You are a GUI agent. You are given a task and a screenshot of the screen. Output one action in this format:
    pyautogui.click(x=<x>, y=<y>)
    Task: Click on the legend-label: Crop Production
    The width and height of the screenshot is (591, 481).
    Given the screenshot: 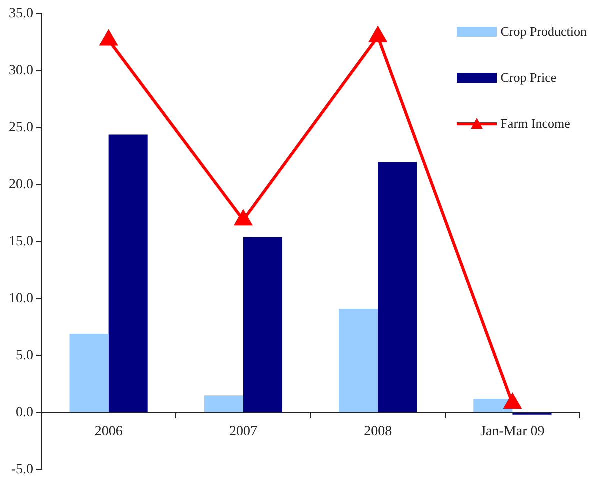 What is the action you would take?
    pyautogui.click(x=543, y=32)
    